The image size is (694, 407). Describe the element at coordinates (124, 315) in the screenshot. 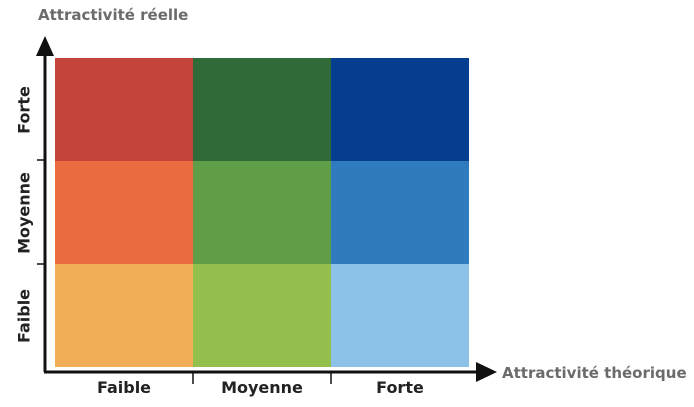

I see `cell-faible-faible` at that location.